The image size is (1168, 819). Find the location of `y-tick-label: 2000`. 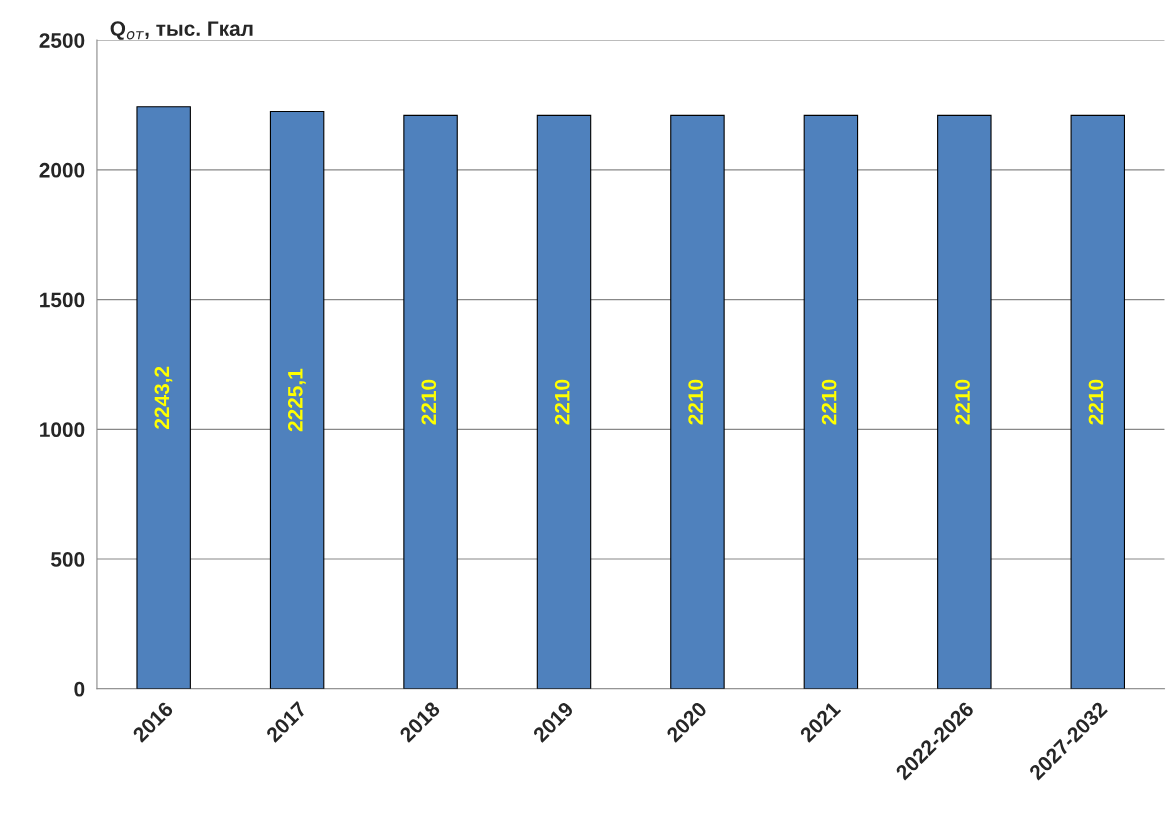

y-tick-label: 2000 is located at coordinates (62, 170).